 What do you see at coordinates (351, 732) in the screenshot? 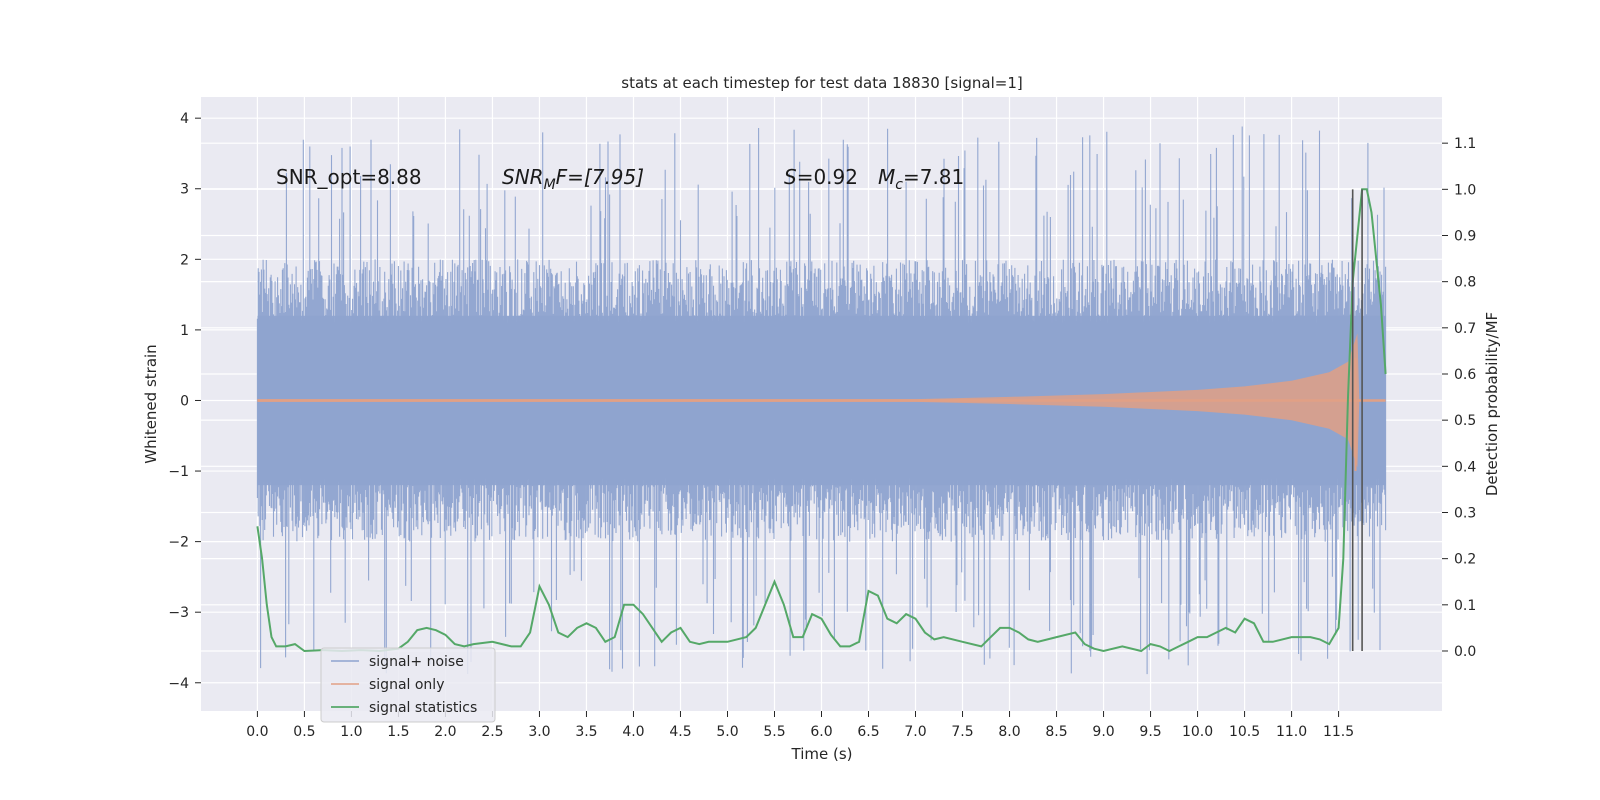
I see `x-tick-label: 1.0` at bounding box center [351, 732].